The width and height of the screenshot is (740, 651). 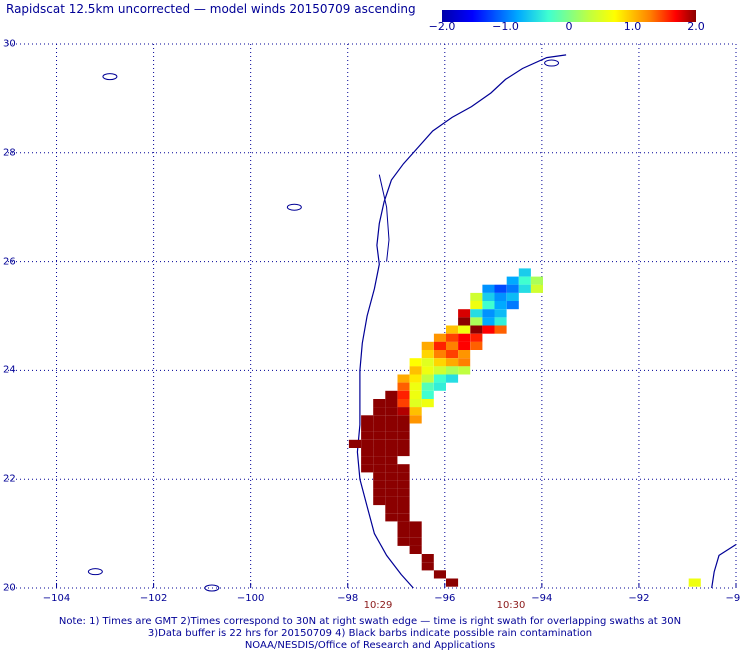 What do you see at coordinates (9, 44) in the screenshot?
I see `y-tick-label: 30` at bounding box center [9, 44].